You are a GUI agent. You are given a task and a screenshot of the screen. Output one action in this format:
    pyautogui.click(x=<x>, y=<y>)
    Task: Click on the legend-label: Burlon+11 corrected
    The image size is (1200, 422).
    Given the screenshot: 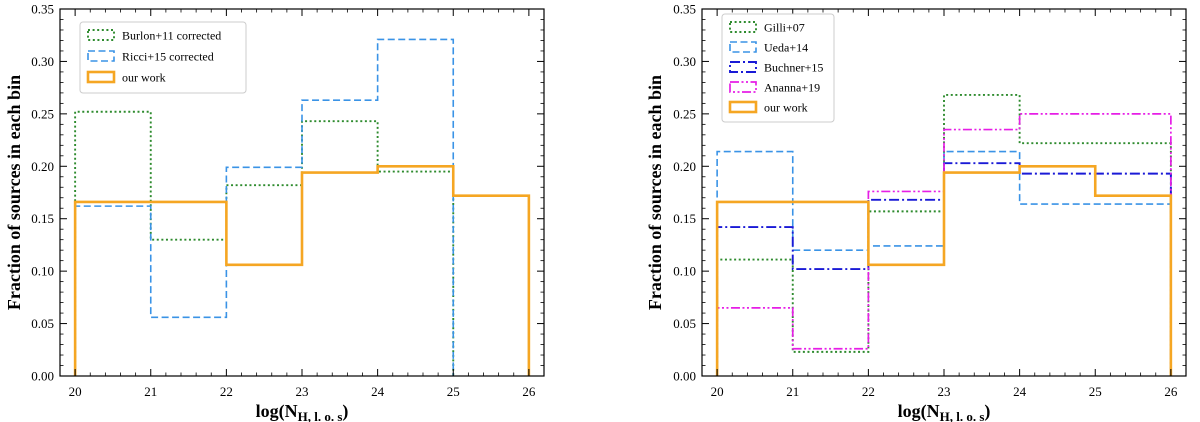 What is the action you would take?
    pyautogui.click(x=171, y=36)
    